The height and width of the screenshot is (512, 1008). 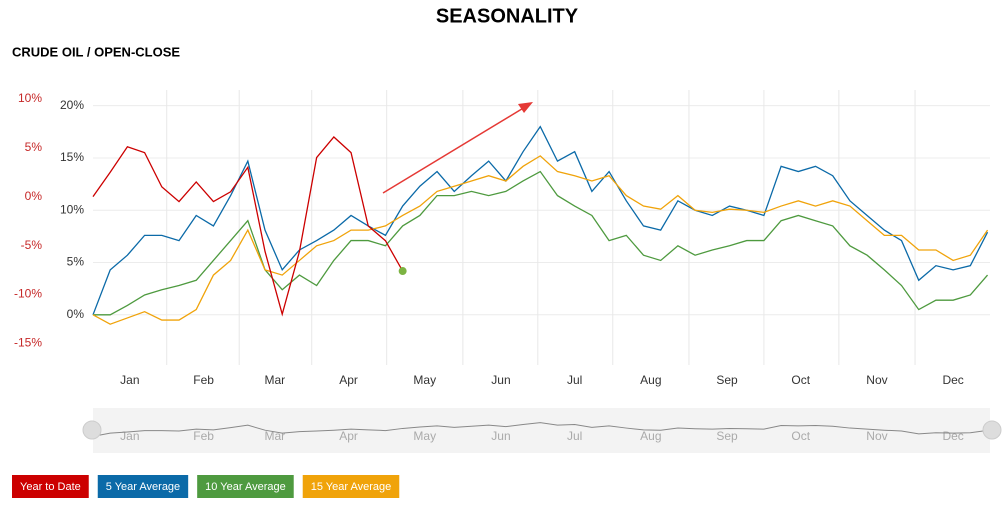 I want to click on navigator-label: Apr, so click(x=348, y=436).